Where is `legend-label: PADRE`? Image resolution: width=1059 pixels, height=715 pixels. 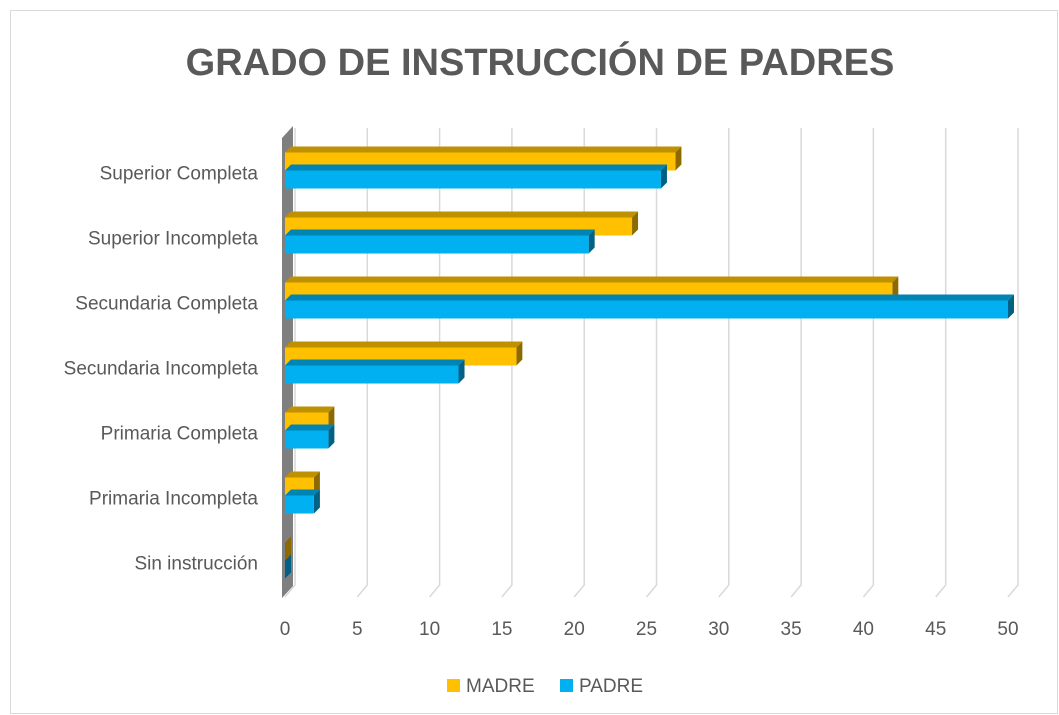 legend-label: PADRE is located at coordinates (611, 686).